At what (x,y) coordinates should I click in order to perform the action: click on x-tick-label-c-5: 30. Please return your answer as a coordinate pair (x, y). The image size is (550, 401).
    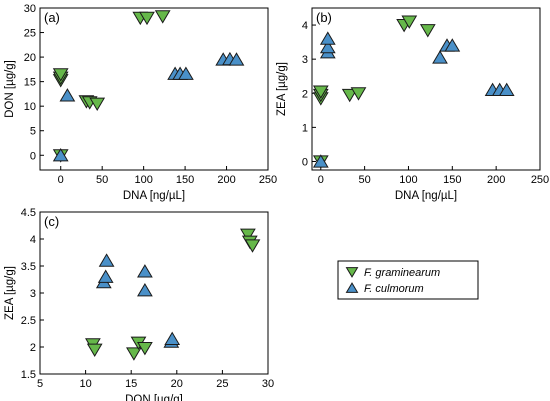
    Looking at the image, I should click on (268, 384).